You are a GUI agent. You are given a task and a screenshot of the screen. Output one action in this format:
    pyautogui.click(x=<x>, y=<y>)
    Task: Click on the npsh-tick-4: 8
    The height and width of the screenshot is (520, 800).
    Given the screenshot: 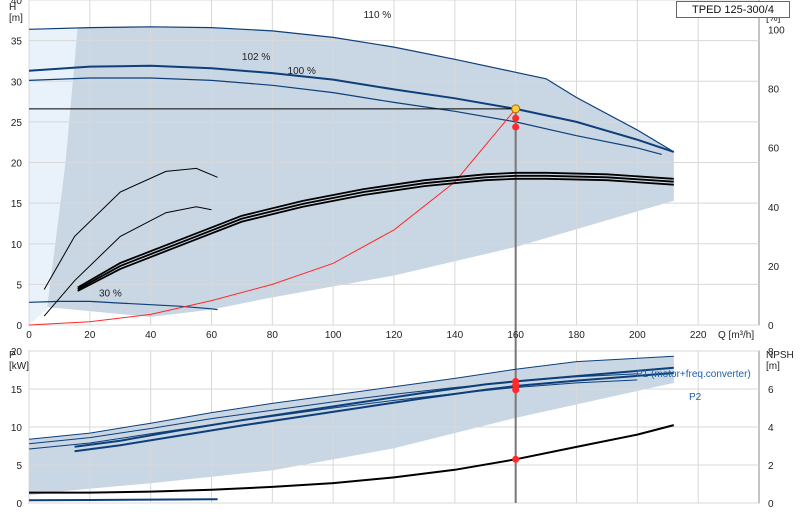 What is the action you would take?
    pyautogui.click(x=771, y=352)
    